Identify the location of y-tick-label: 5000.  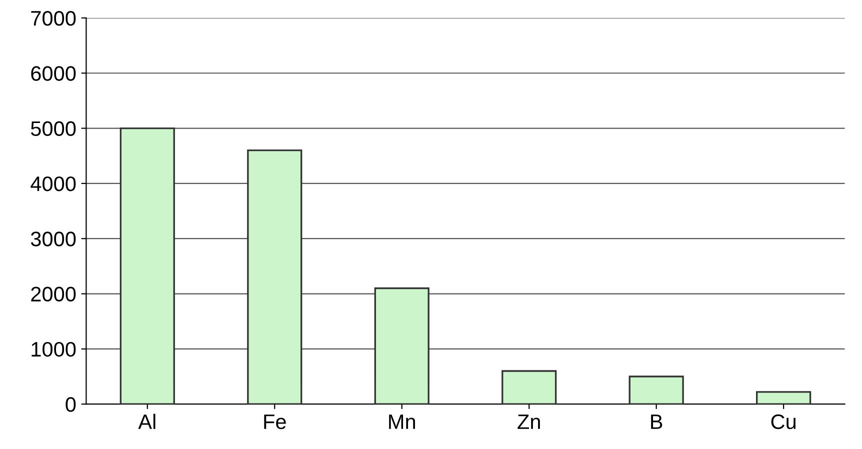
(53, 128).